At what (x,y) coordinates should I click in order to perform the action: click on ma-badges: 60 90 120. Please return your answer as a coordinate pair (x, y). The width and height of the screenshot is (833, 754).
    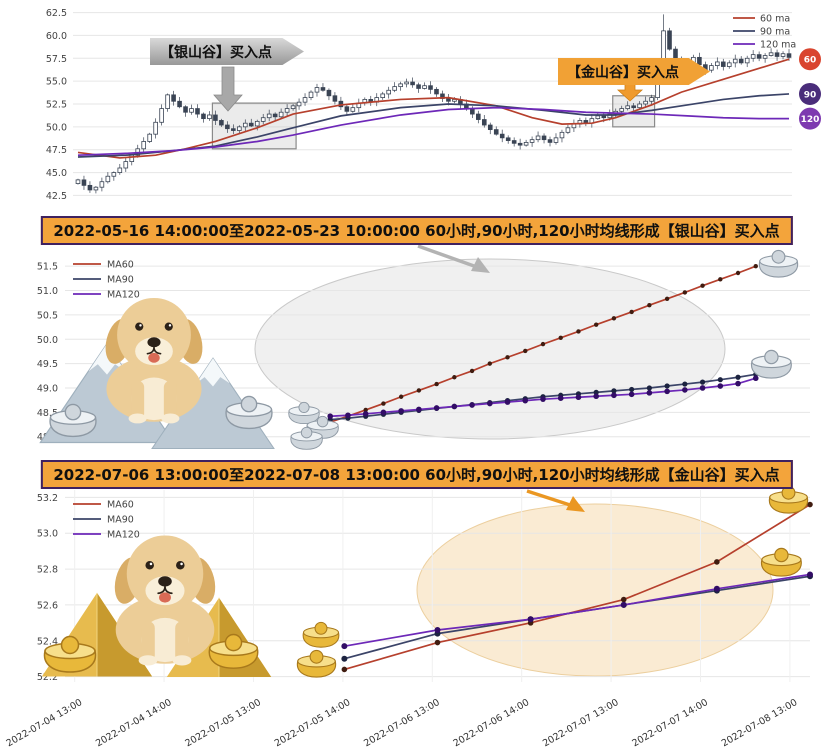
    Looking at the image, I should click on (810, 89).